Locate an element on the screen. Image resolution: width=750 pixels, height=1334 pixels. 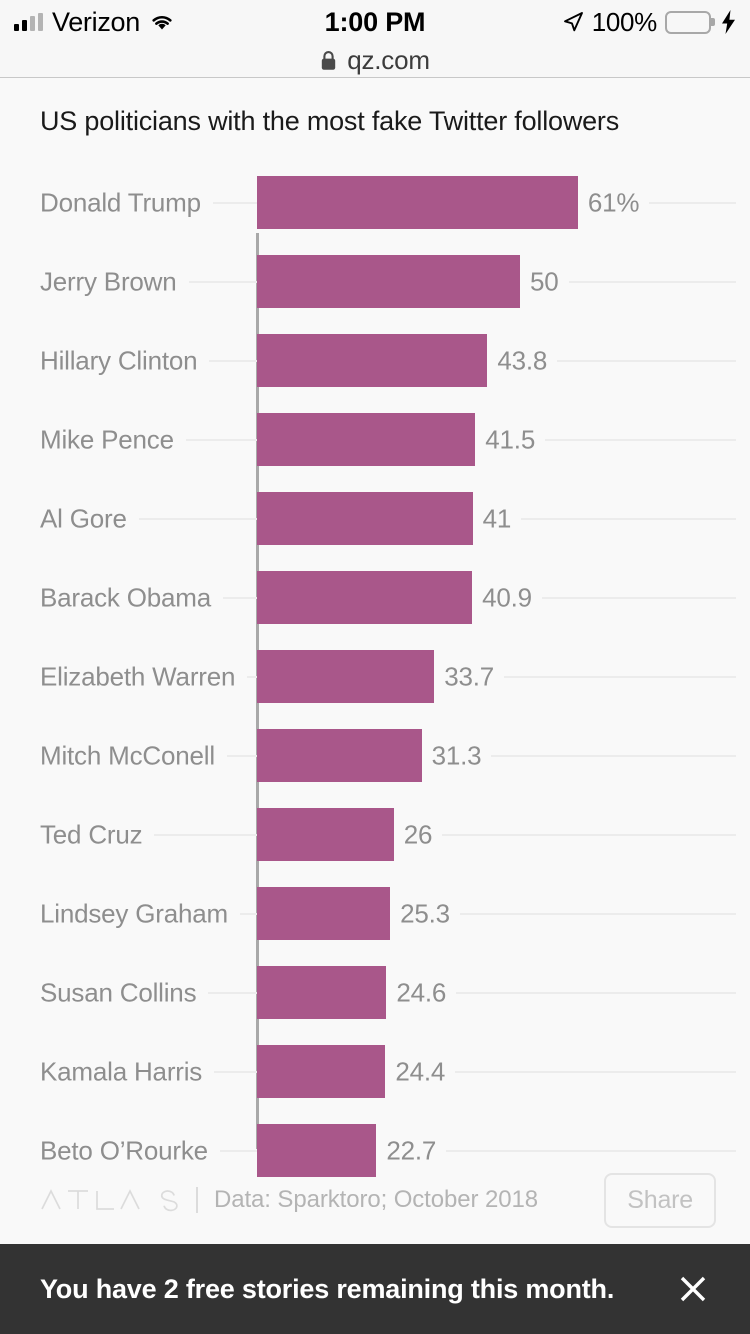
chart-source-label: Data: Sparktoro; October 2018 is located at coordinates (376, 1199).